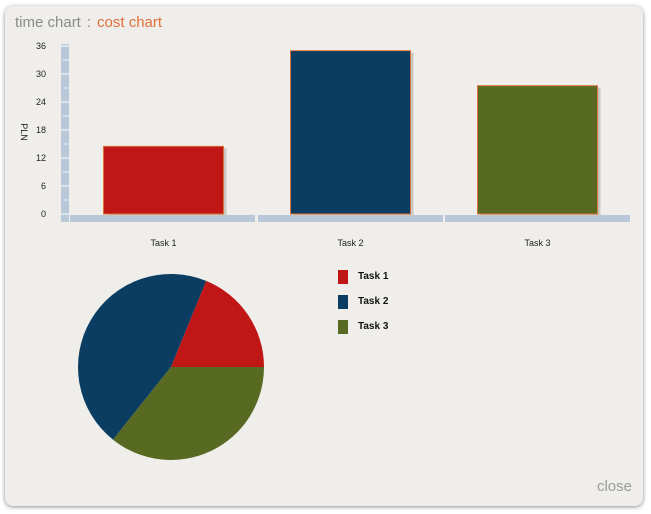 The width and height of the screenshot is (651, 514). What do you see at coordinates (537, 243) in the screenshot?
I see `x-tick-label: Task 3` at bounding box center [537, 243].